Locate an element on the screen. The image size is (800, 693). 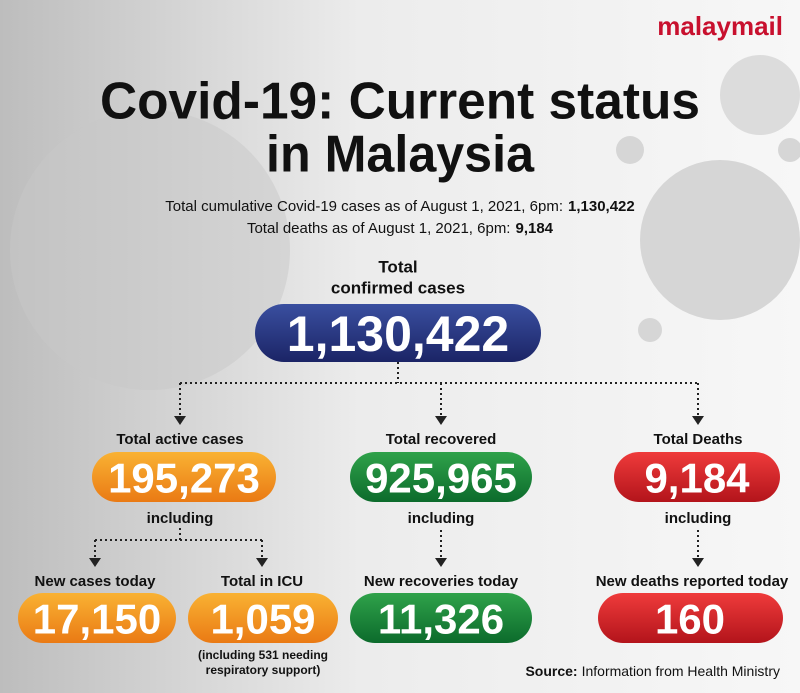
total-pill is located at coordinates (398, 333).